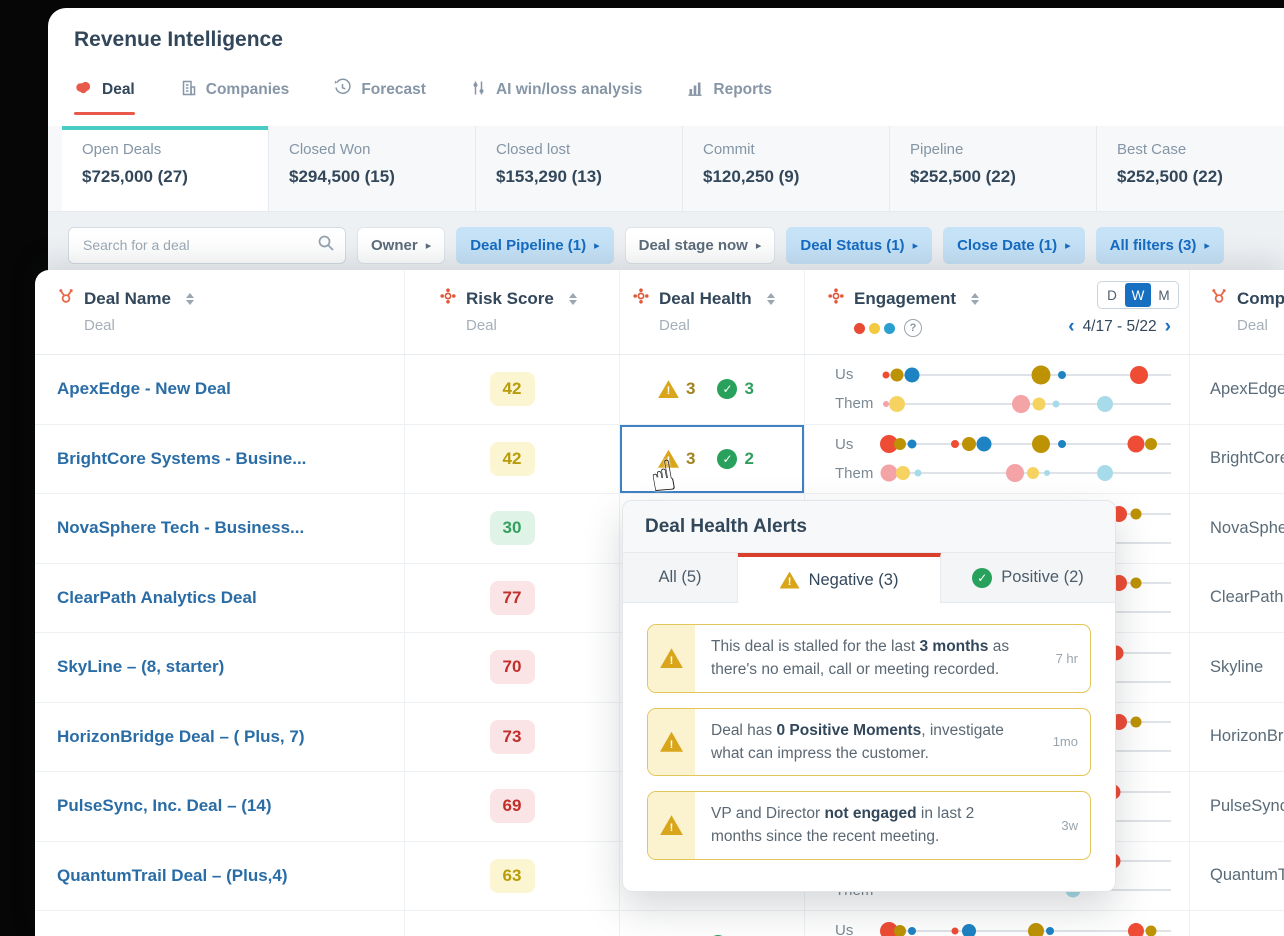 This screenshot has width=1284, height=936. What do you see at coordinates (512, 528) in the screenshot?
I see `risk-score-cell: 30` at bounding box center [512, 528].